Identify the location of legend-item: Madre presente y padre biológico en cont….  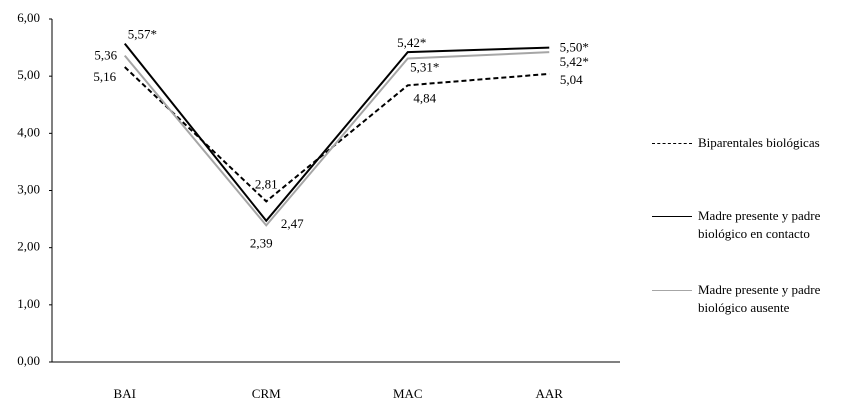
(752, 225).